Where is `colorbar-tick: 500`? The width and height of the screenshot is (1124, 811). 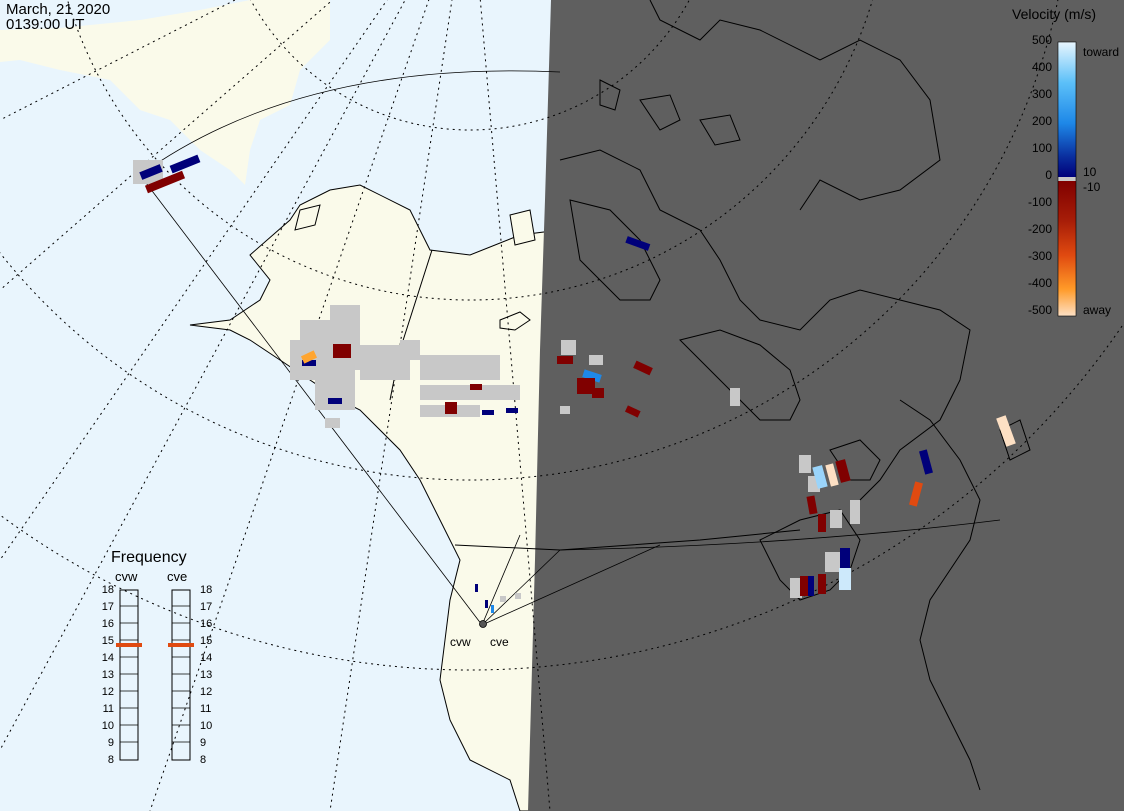
colorbar-tick: 500 is located at coordinates (1041, 40).